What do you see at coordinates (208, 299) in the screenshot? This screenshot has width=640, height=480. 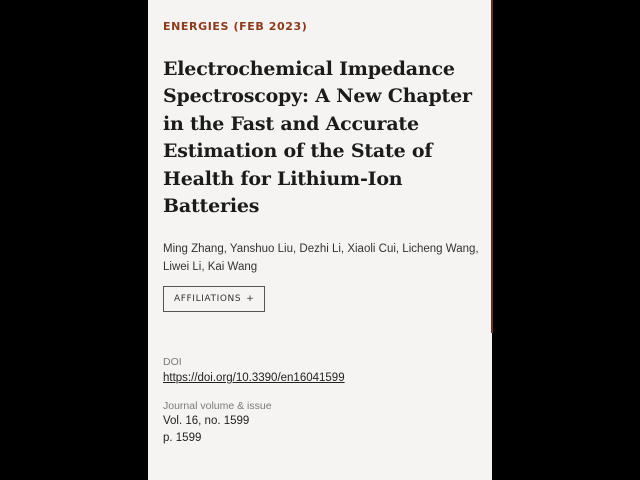 I see `affiliations-button-label: AFFILIATIONS` at bounding box center [208, 299].